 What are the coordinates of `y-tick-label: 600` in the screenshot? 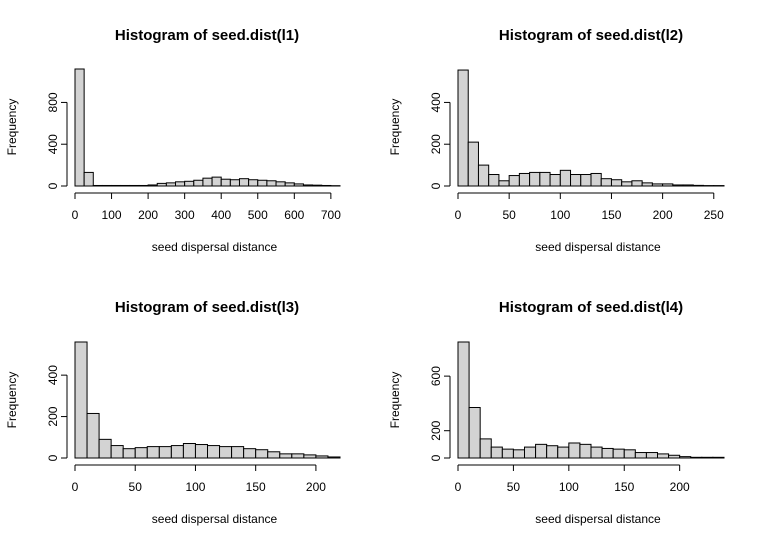 It's located at (436, 376).